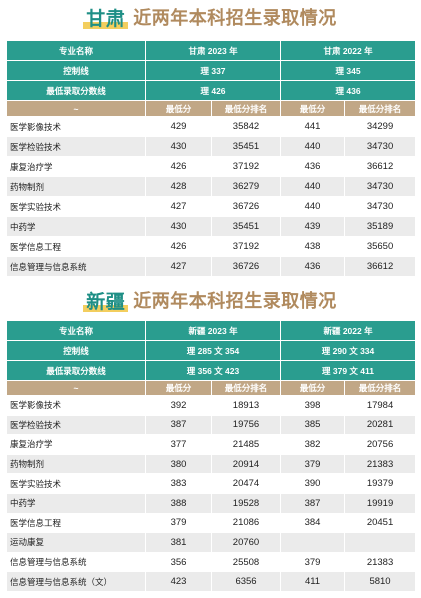 This screenshot has height=598, width=421. I want to click on table-row: 中药学 430 35451 439 35189, so click(211, 226).